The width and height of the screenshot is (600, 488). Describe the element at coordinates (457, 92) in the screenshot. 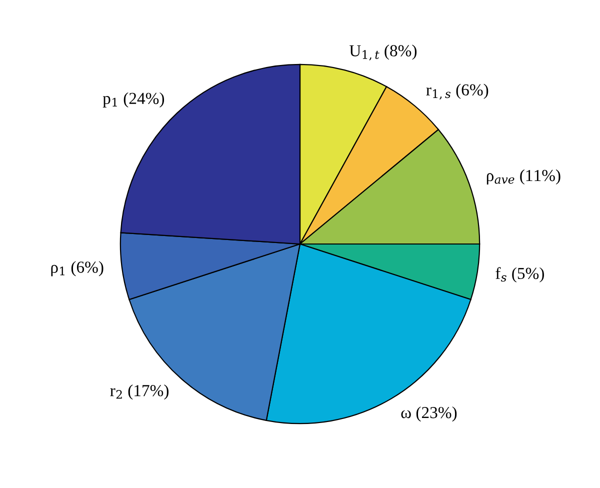

I see `slice-label: r$_{1,s}$ (6%)` at that location.